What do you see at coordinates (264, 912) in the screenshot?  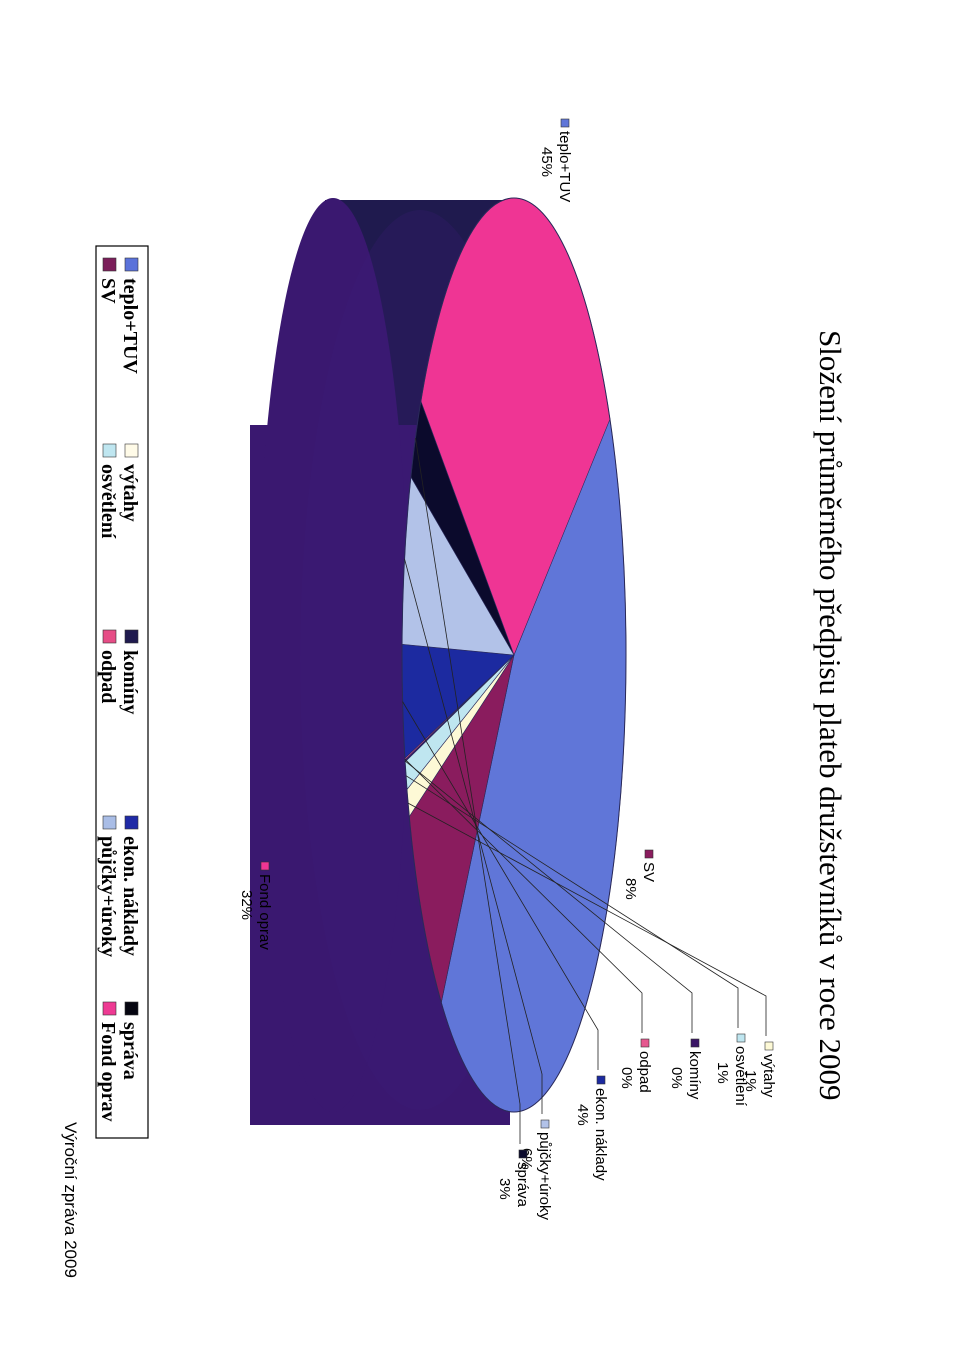 I see `data-label-name-fond-oprav: Fond oprav` at bounding box center [264, 912].